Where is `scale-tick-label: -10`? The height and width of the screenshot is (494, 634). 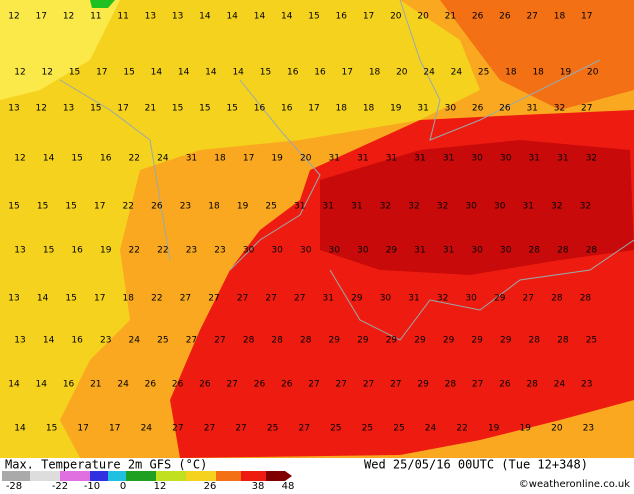
scale-tick-label: -10 is located at coordinates (92, 485).